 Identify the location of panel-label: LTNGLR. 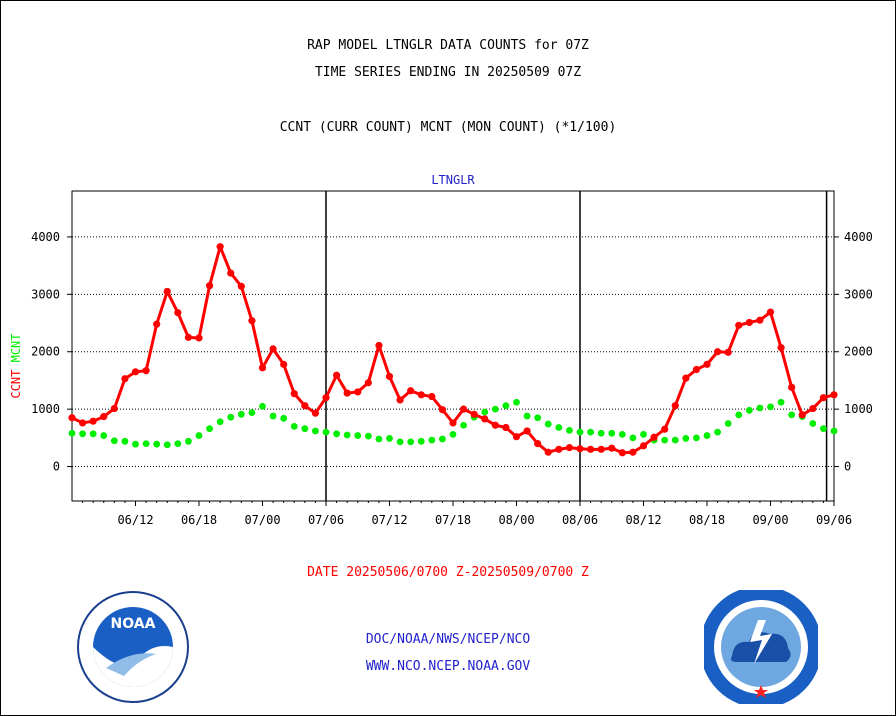
(453, 180).